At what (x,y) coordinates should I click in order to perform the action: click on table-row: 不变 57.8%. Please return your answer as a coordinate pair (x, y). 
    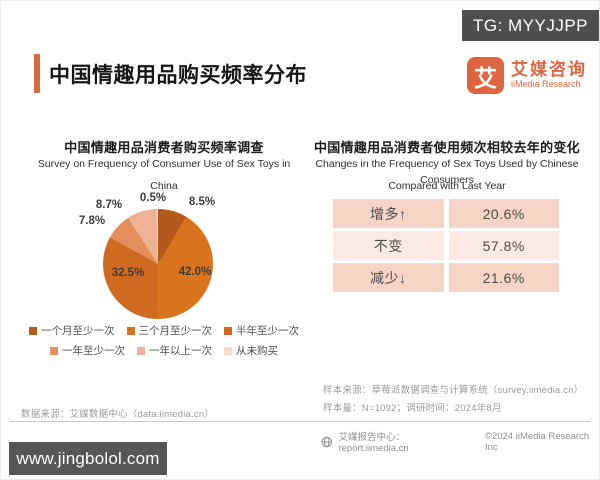
    Looking at the image, I should click on (446, 245).